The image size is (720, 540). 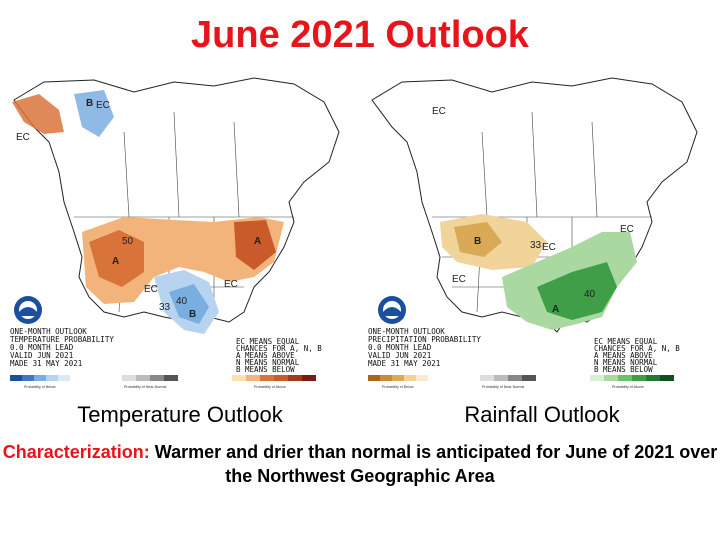 I want to click on alaska-above-region, so click(x=38, y=114).